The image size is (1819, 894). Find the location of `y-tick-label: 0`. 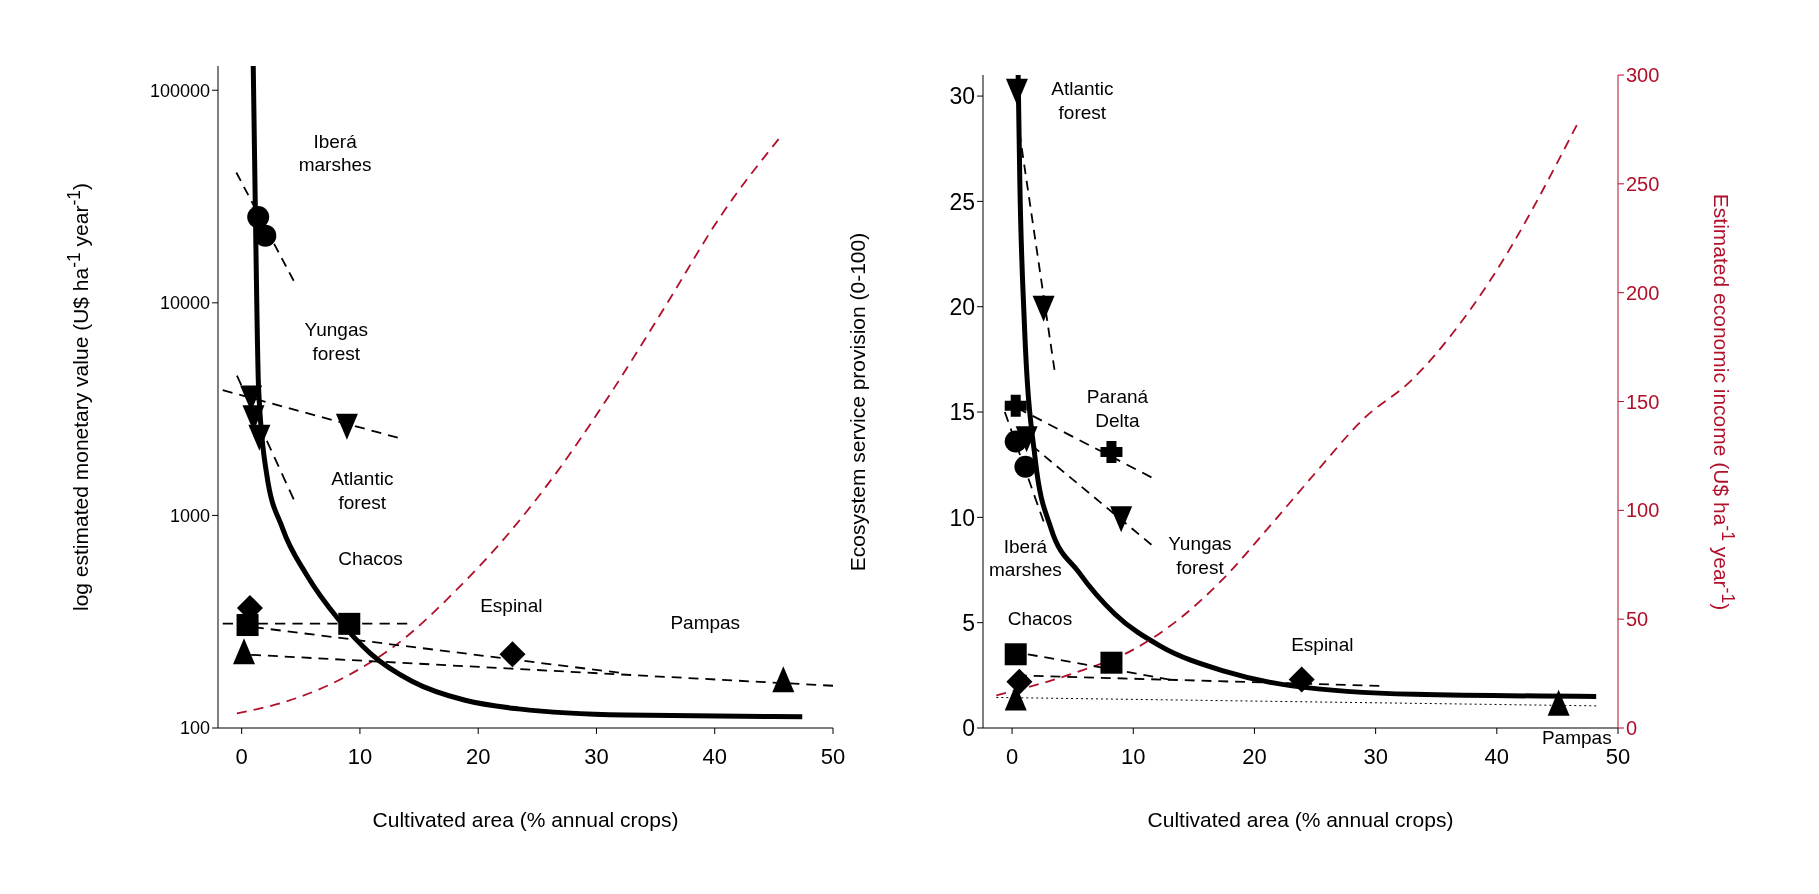

y-tick-label: 0 is located at coordinates (968, 728).